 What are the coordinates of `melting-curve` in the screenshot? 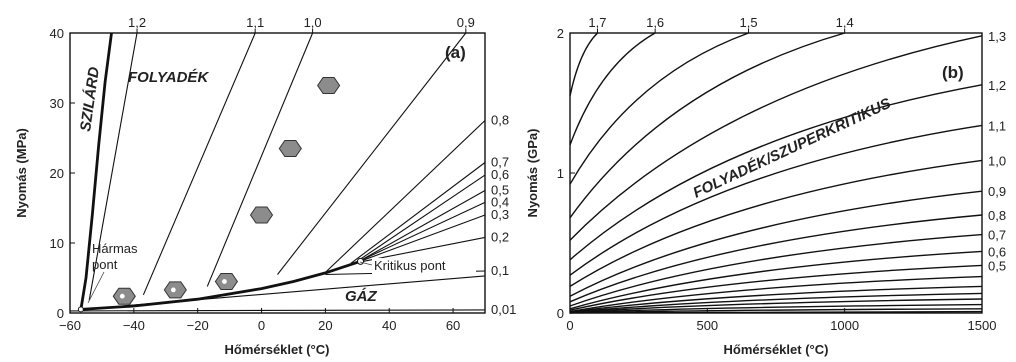 It's located at (96, 171).